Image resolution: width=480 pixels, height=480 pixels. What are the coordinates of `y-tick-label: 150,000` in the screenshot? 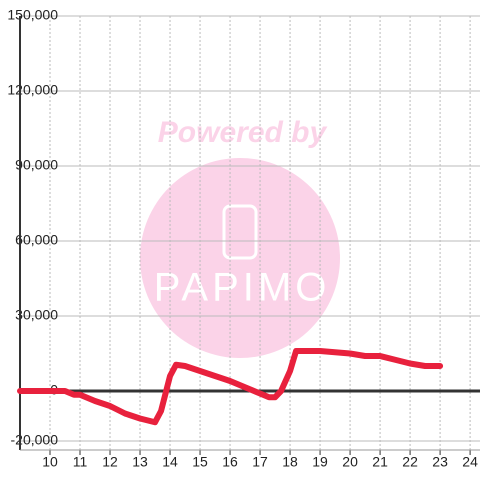 It's located at (32, 15).